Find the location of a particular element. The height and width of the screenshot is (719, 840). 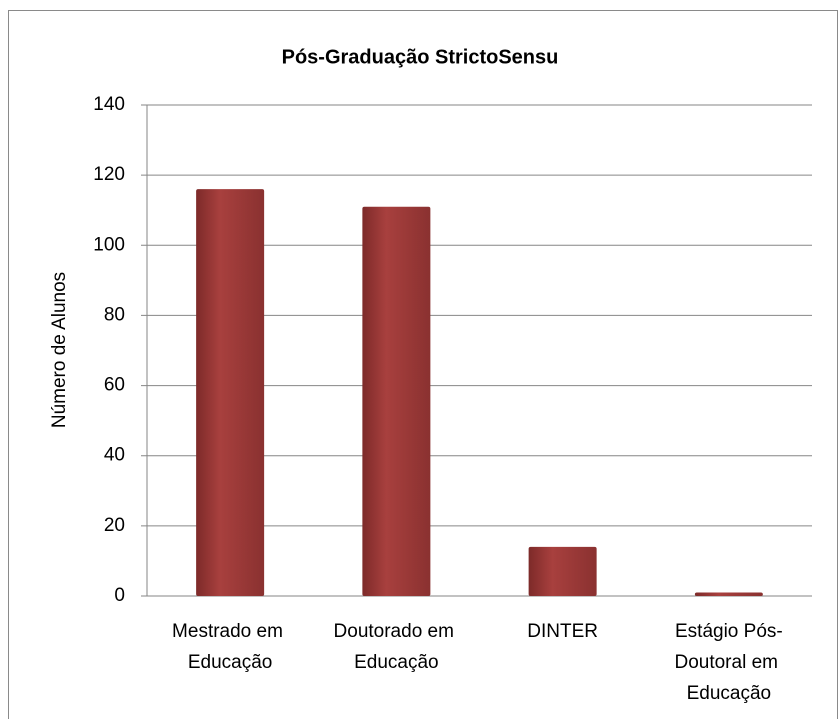

y-tick-label: 0 is located at coordinates (119, 595).